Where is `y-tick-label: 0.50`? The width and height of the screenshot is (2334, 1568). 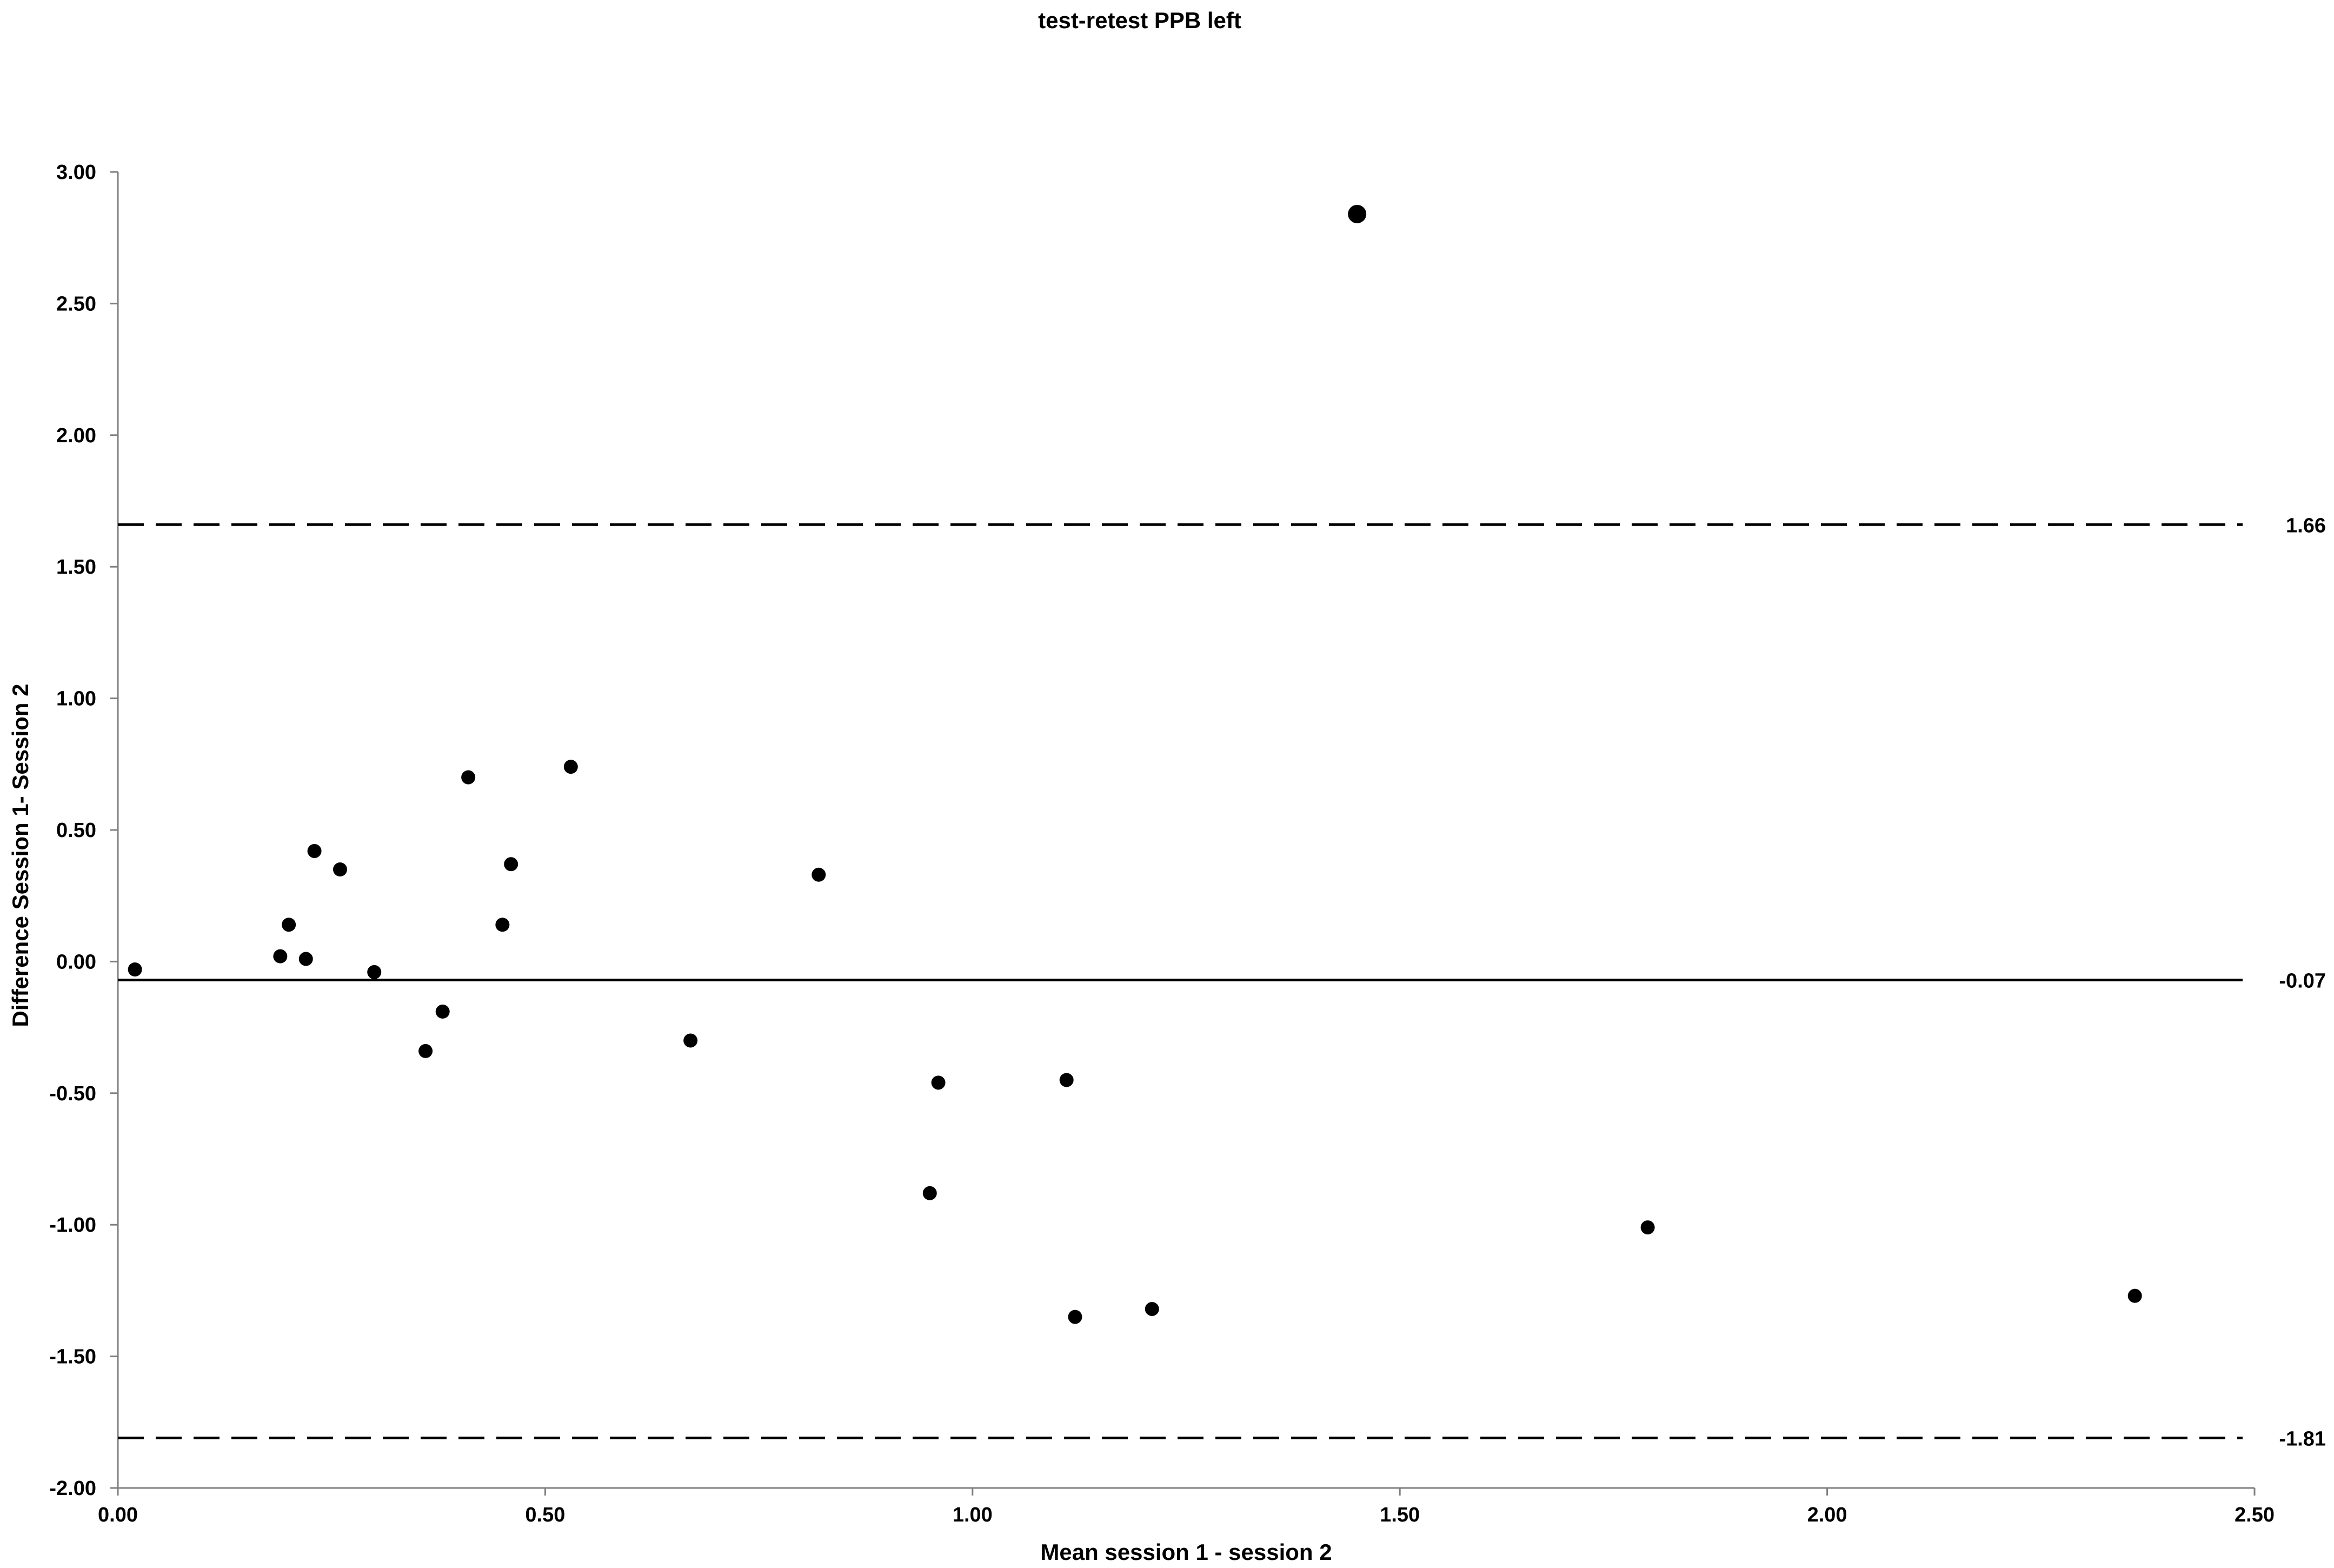
y-tick-label: 0.50 is located at coordinates (76, 830).